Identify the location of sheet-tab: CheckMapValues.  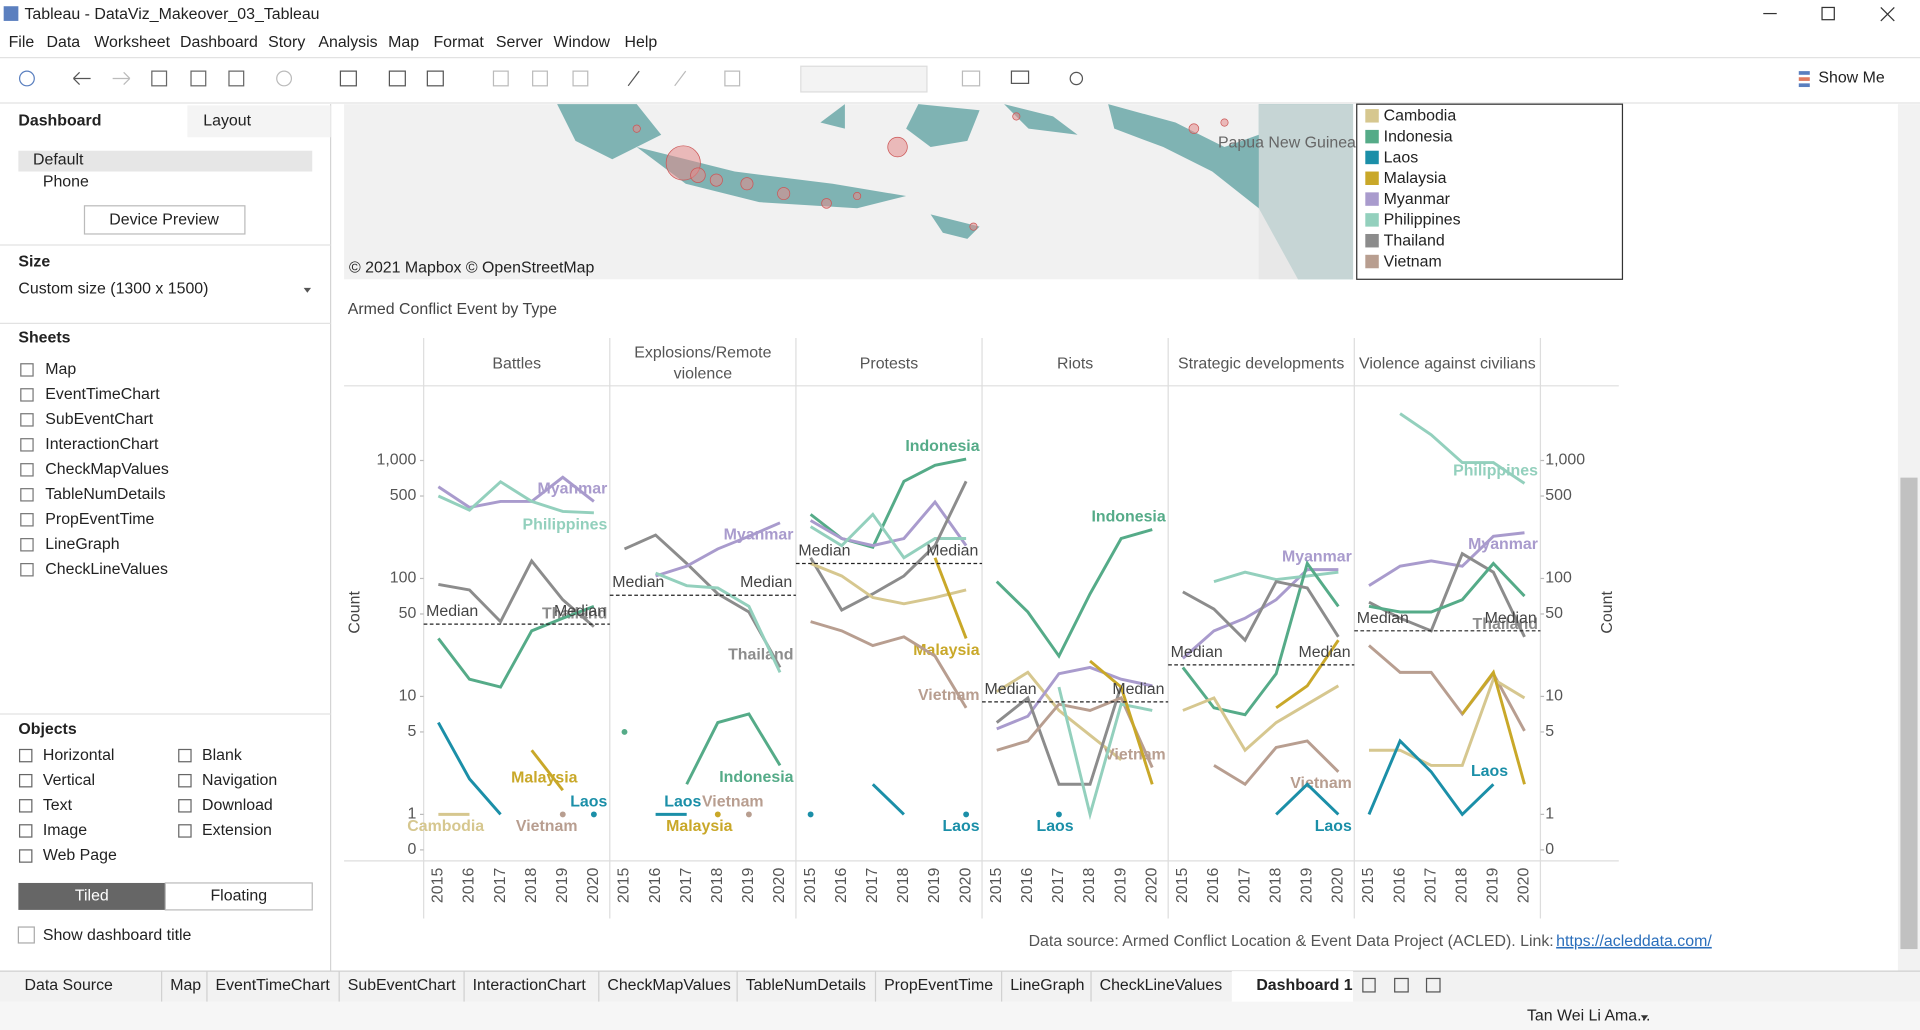
(669, 985).